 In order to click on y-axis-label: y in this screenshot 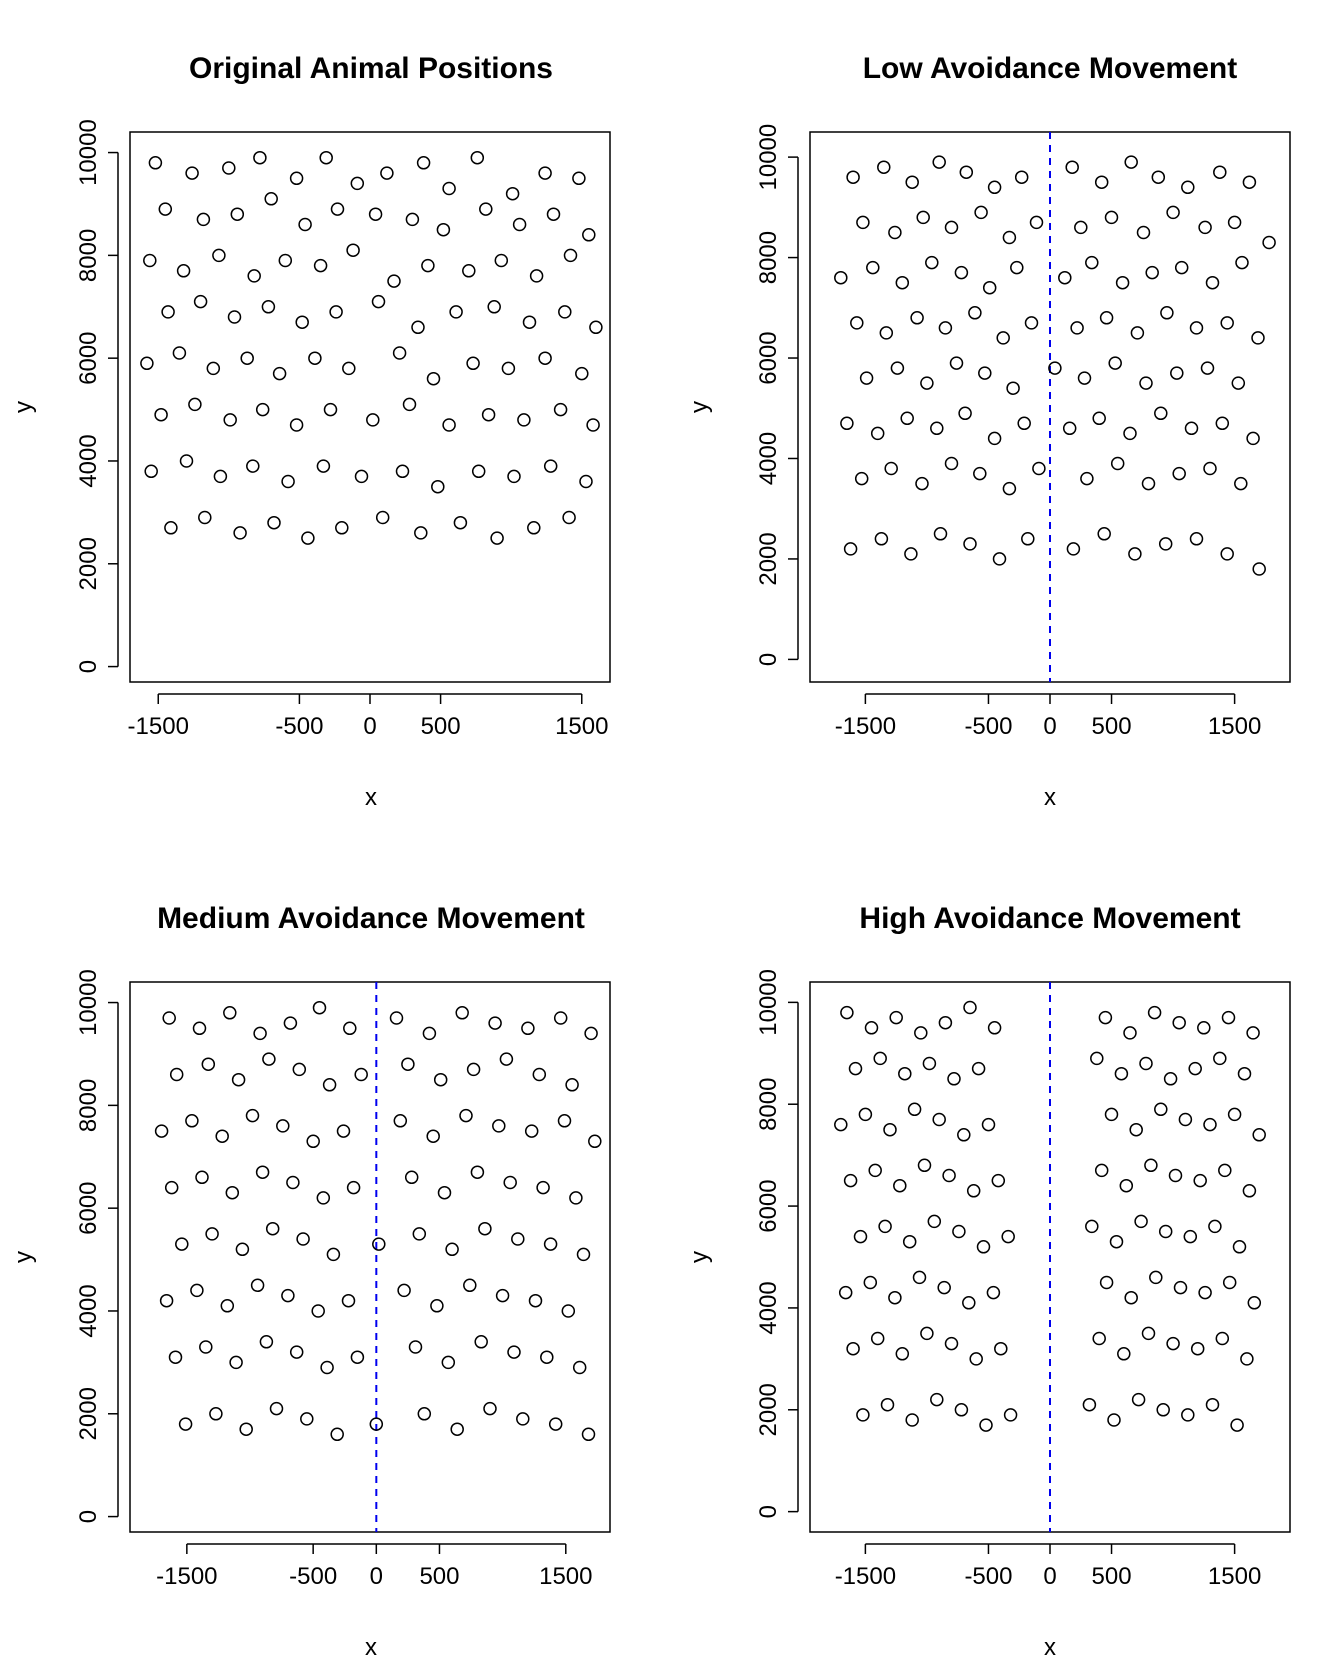, I will do `click(699, 407)`.